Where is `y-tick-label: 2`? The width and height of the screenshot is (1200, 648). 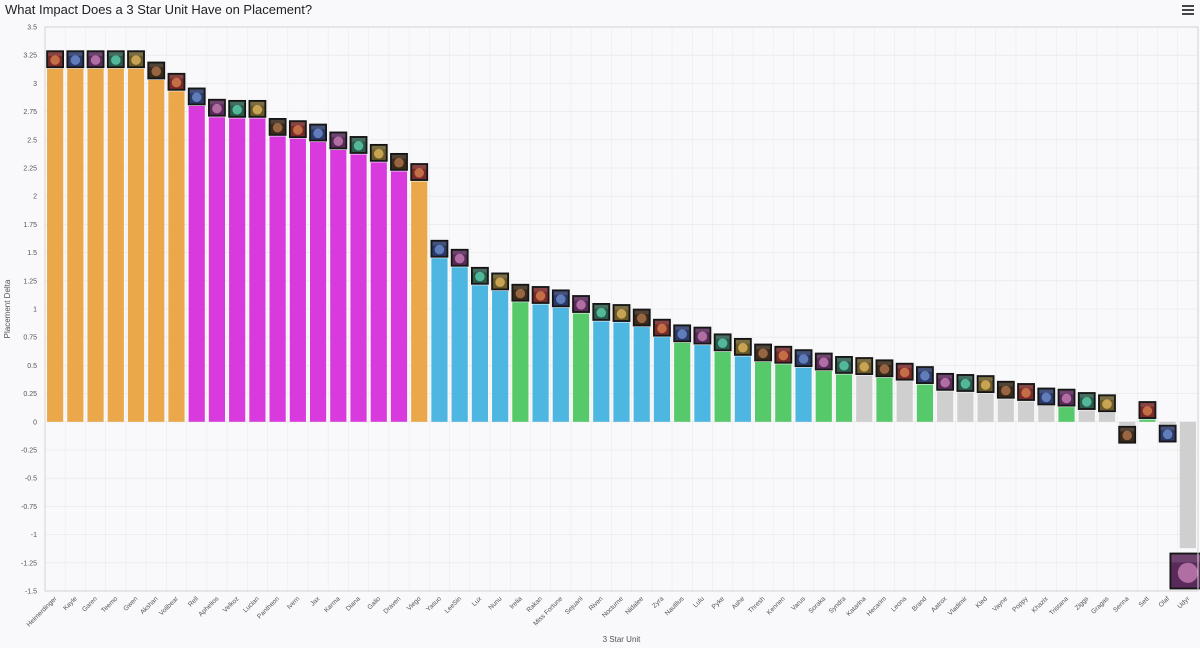
y-tick-label: 2 is located at coordinates (35, 197).